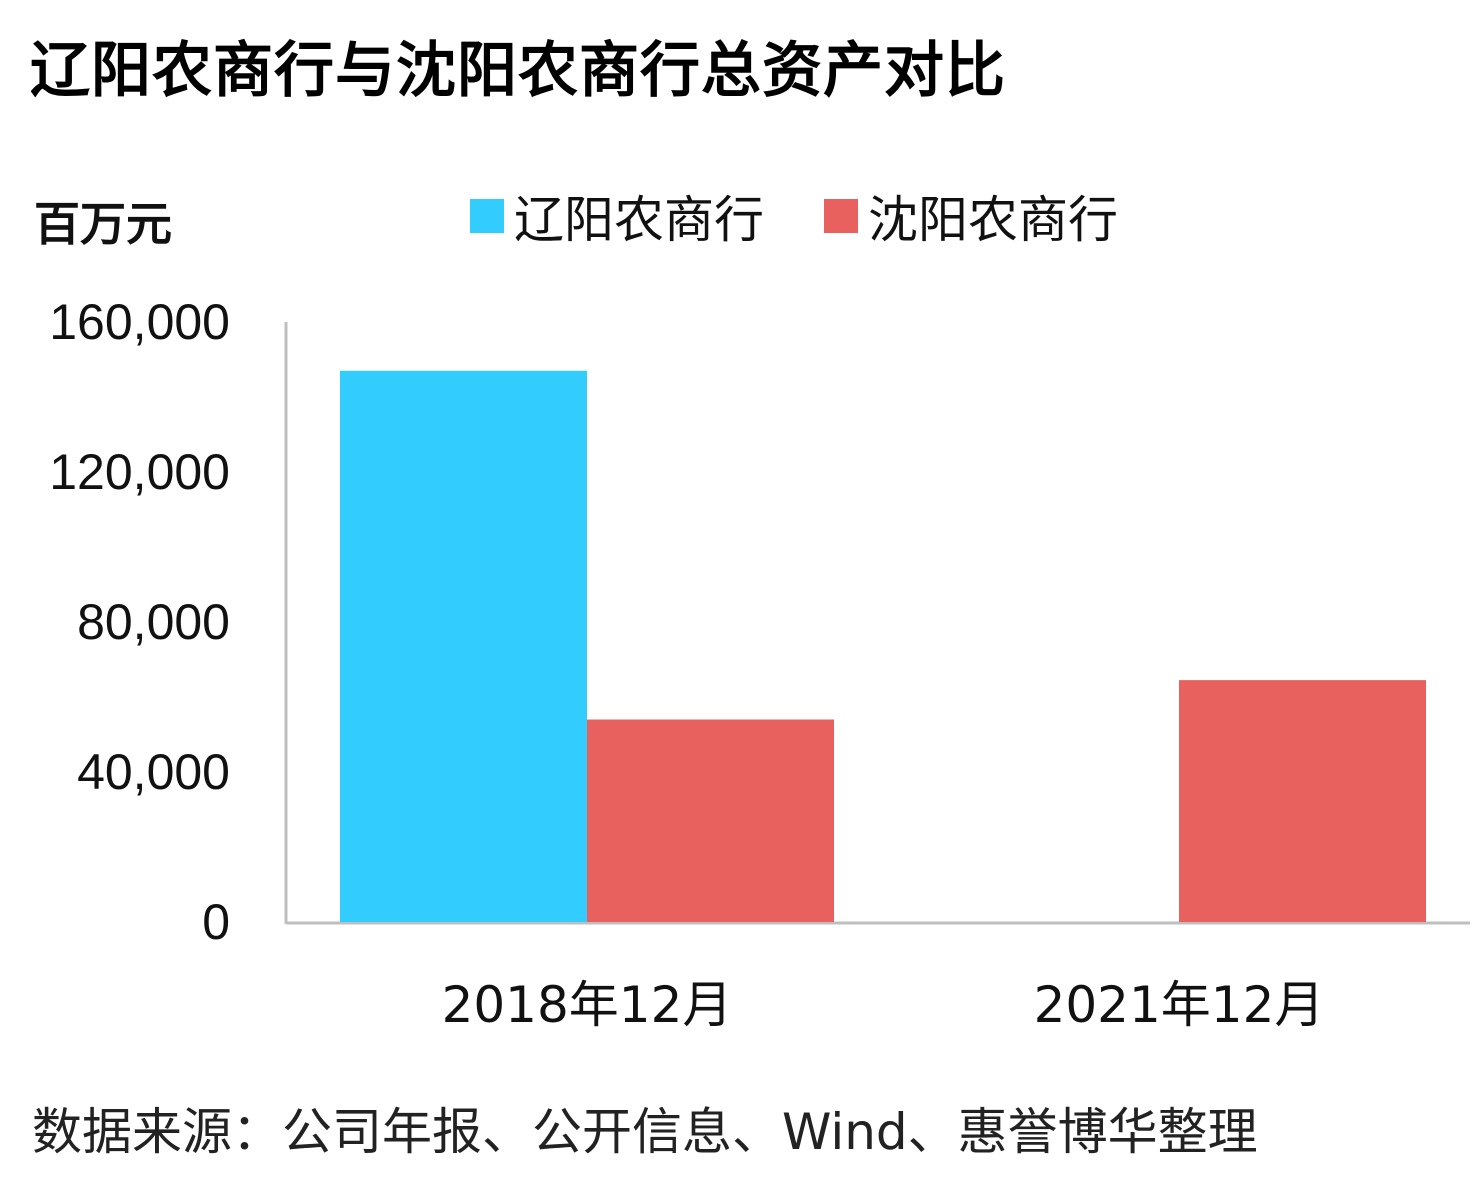 Image resolution: width=1473 pixels, height=1183 pixels. What do you see at coordinates (518, 71) in the screenshot?
I see `chart-title: 辽阳农商行与沈阳农商行总资产对比` at bounding box center [518, 71].